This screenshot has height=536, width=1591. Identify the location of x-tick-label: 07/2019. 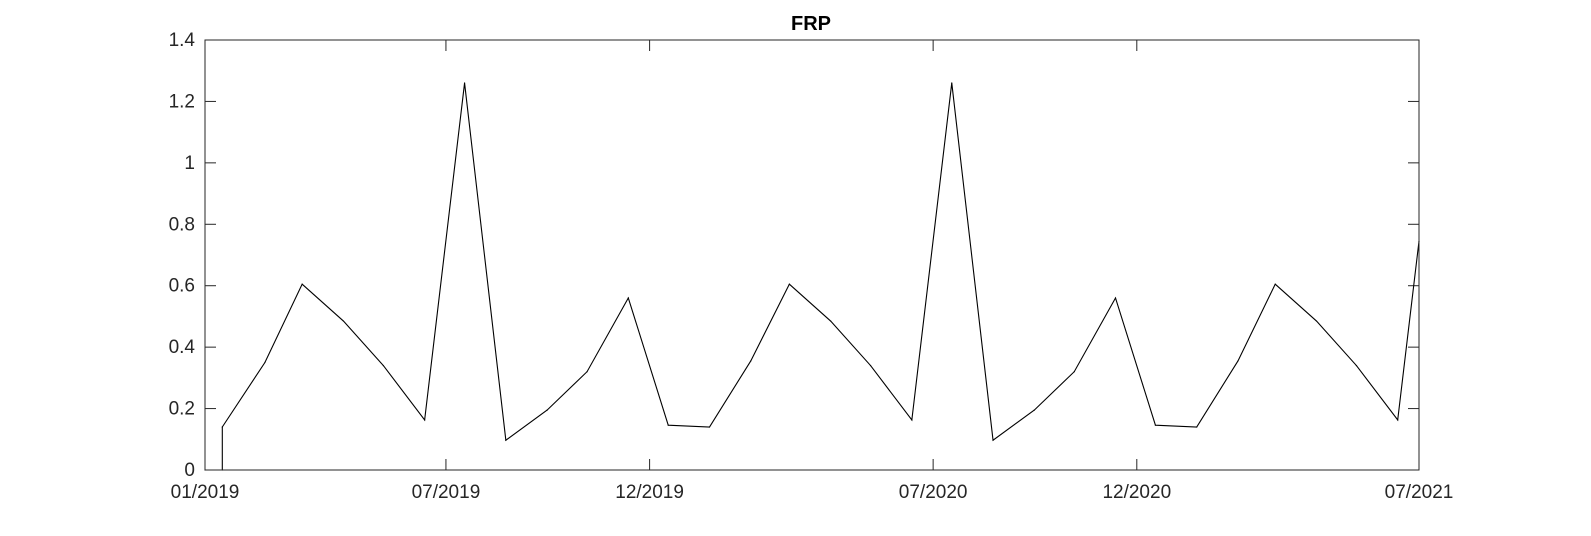
(446, 492).